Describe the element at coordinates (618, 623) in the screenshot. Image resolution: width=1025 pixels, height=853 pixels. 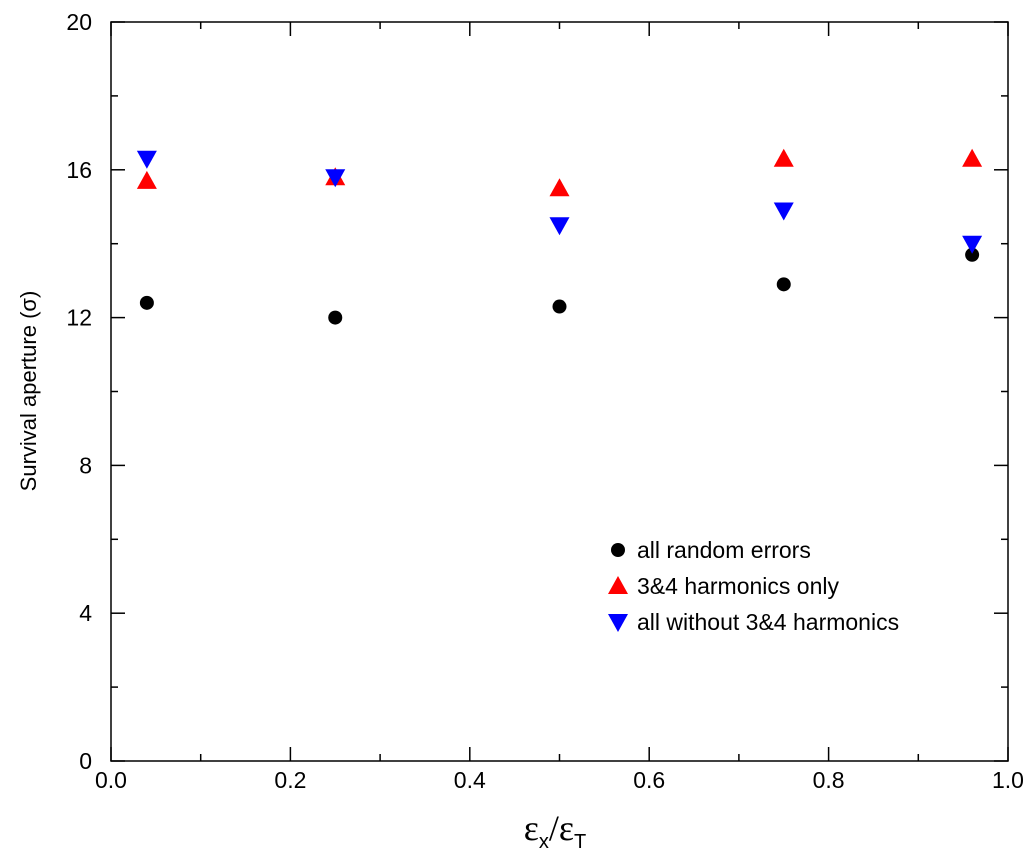
I see `legend-marker-without-harmonics` at that location.